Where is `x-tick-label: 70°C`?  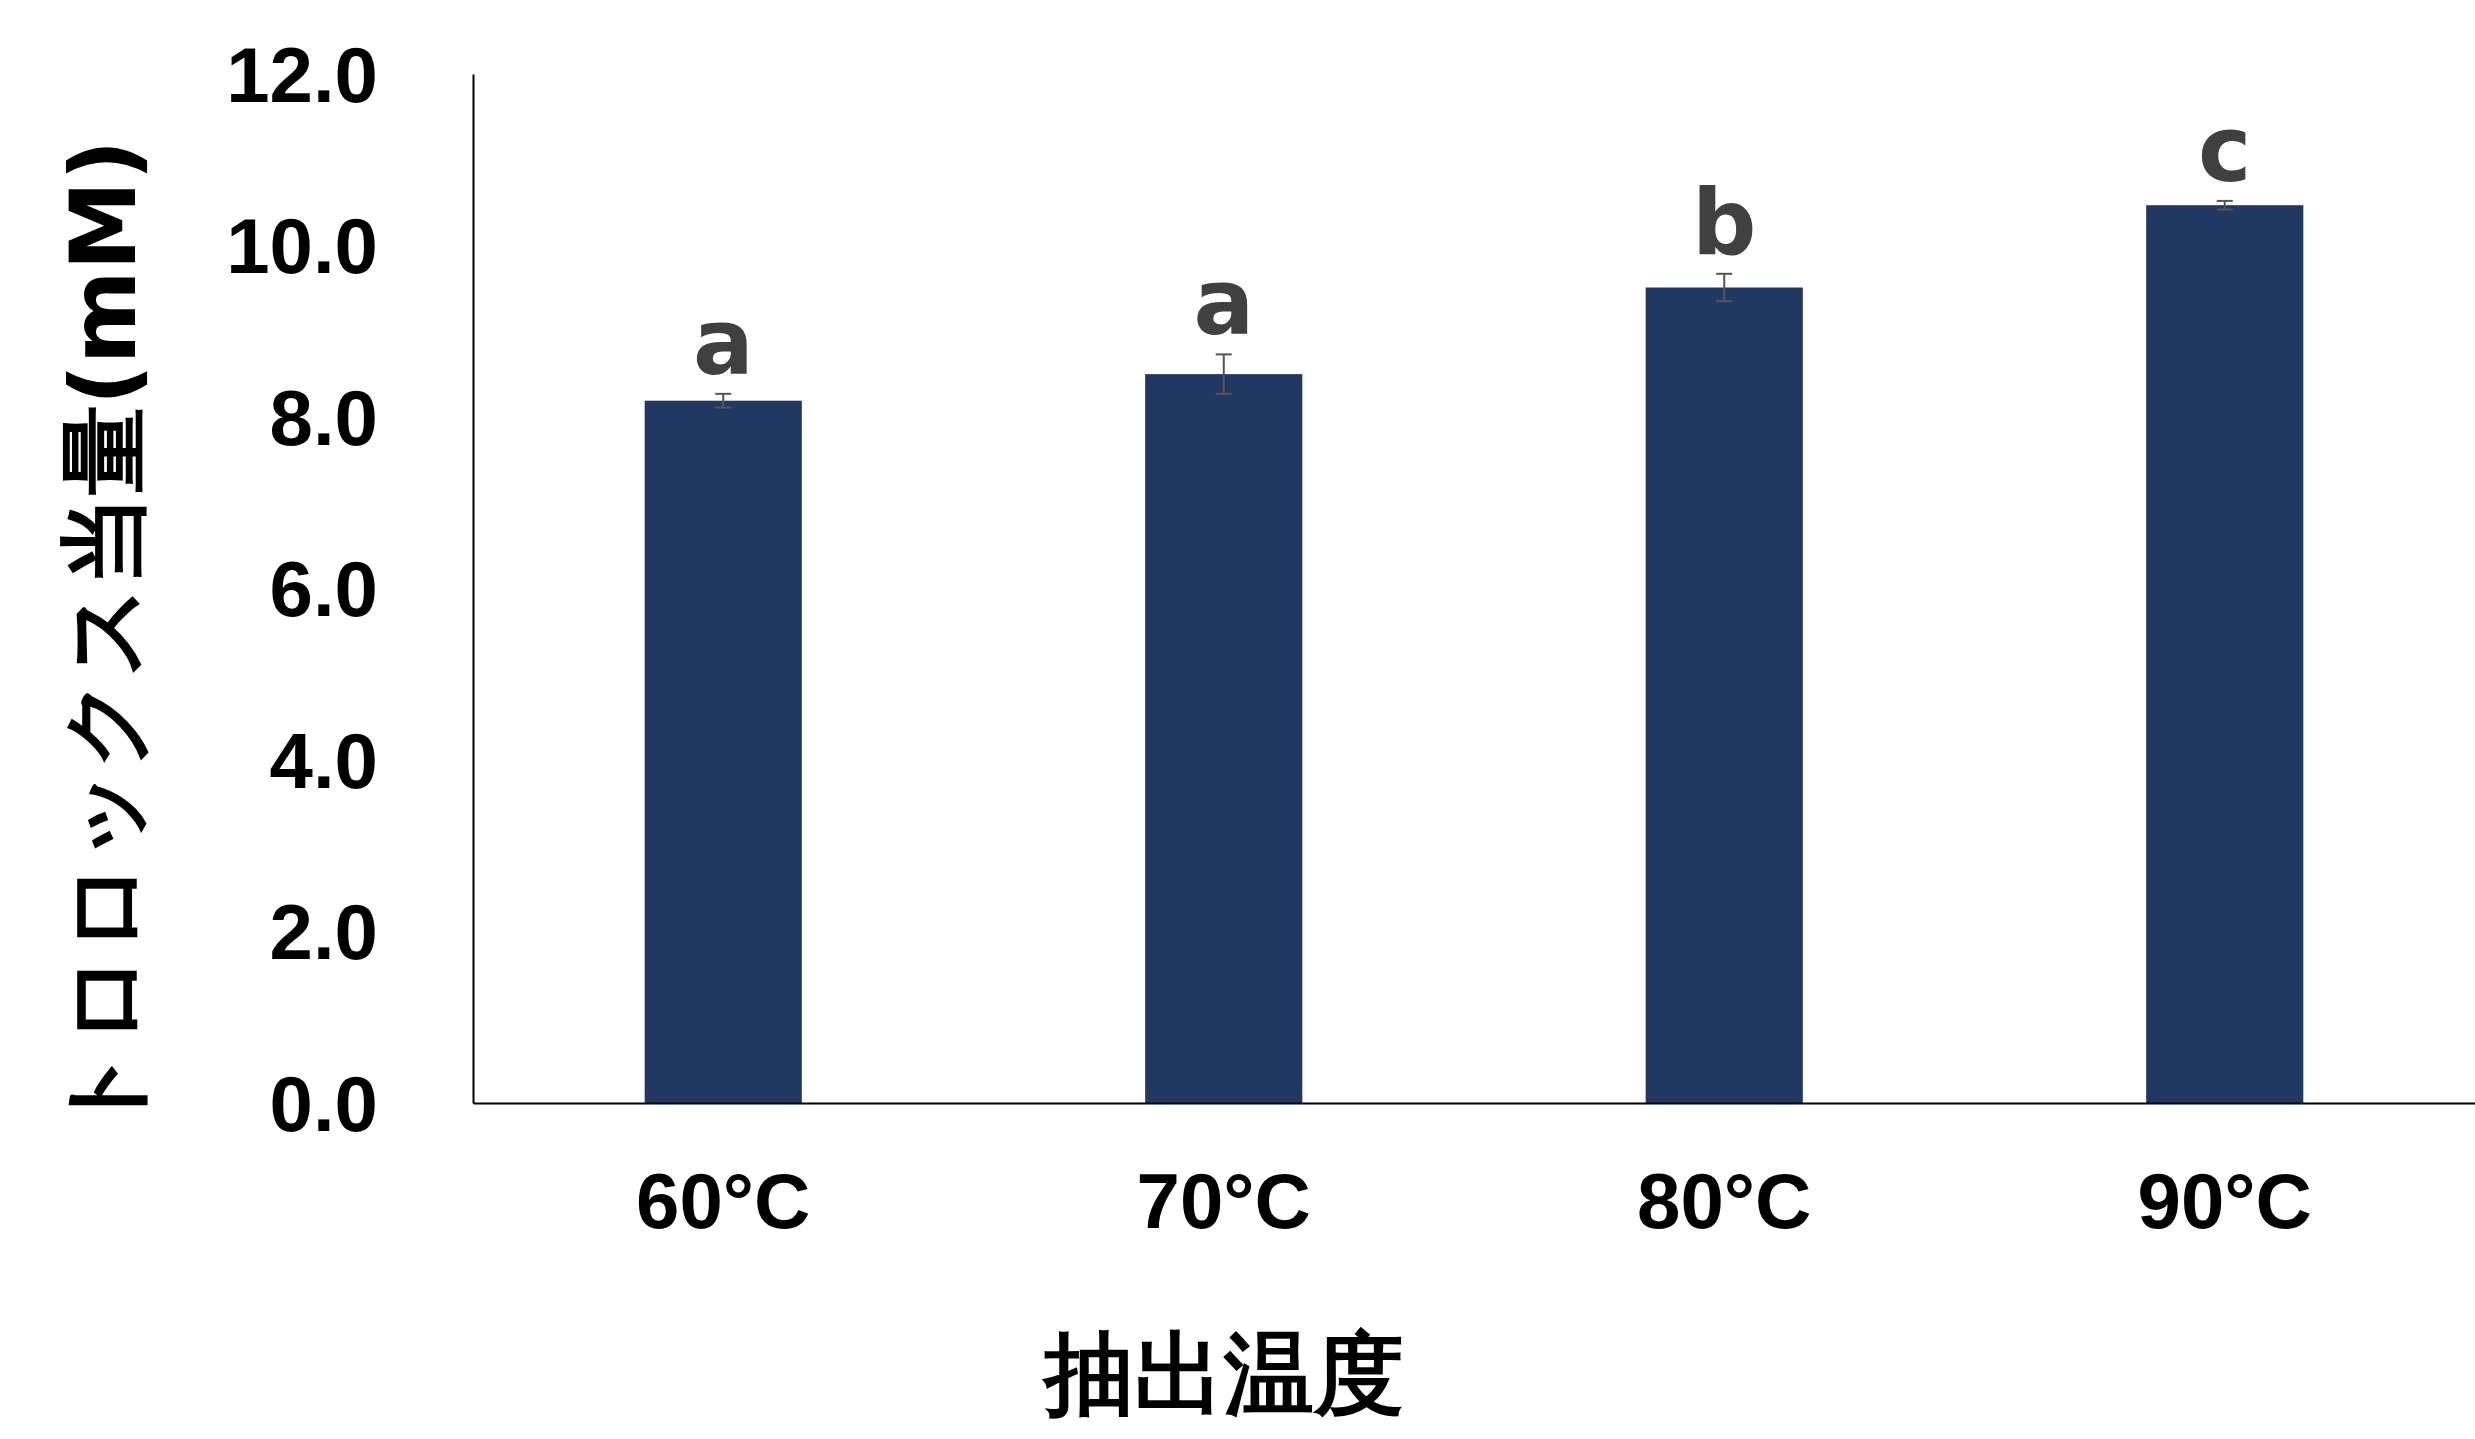
x-tick-label: 70°C is located at coordinates (1223, 1201).